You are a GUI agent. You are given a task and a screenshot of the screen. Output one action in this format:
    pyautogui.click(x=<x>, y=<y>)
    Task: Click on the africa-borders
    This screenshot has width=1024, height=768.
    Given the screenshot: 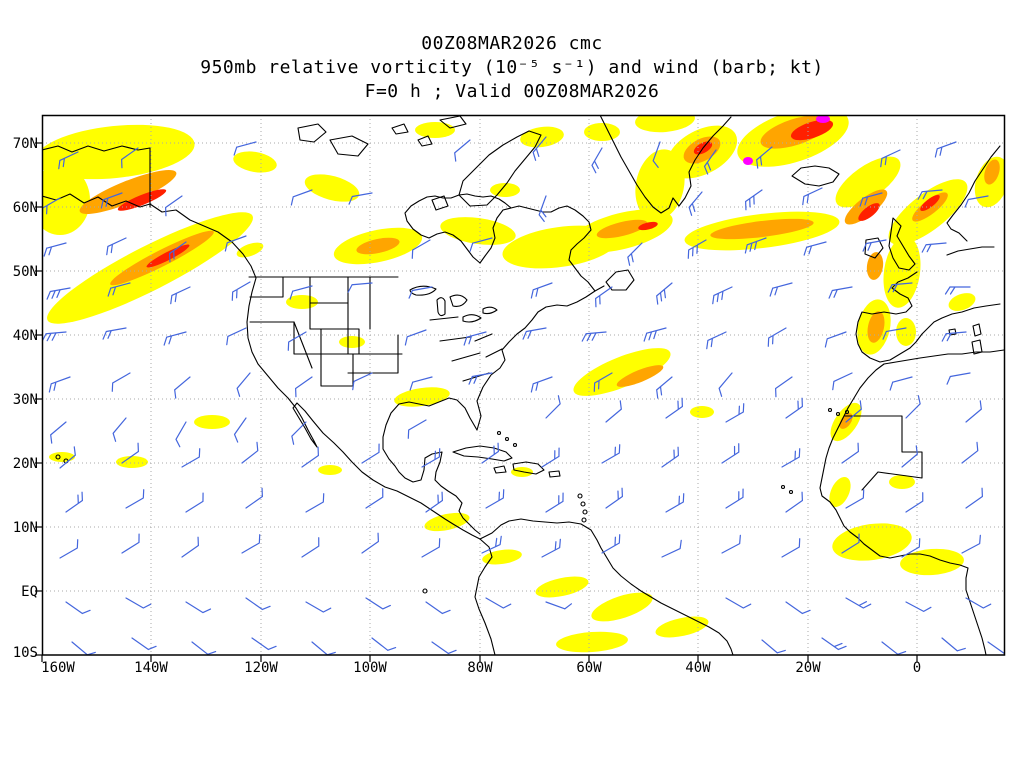 What is the action you would take?
    pyautogui.click(x=883, y=453)
    